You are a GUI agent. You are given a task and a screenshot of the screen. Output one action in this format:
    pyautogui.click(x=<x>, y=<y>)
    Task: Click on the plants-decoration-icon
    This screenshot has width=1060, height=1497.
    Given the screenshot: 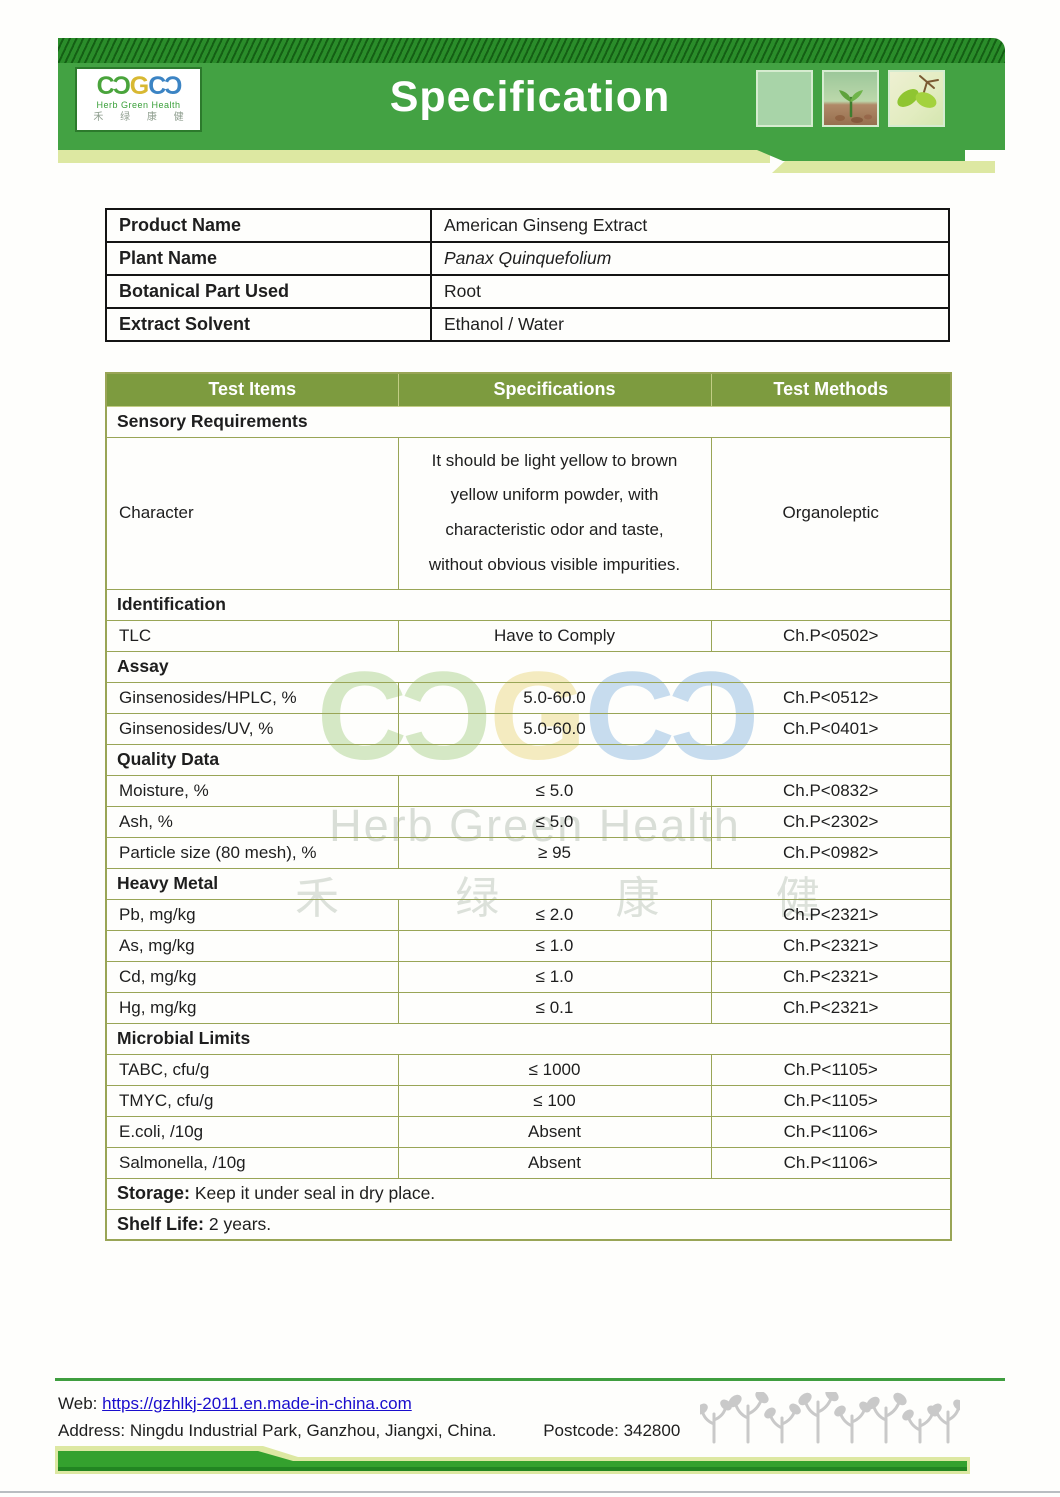 What is the action you would take?
    pyautogui.click(x=830, y=1418)
    